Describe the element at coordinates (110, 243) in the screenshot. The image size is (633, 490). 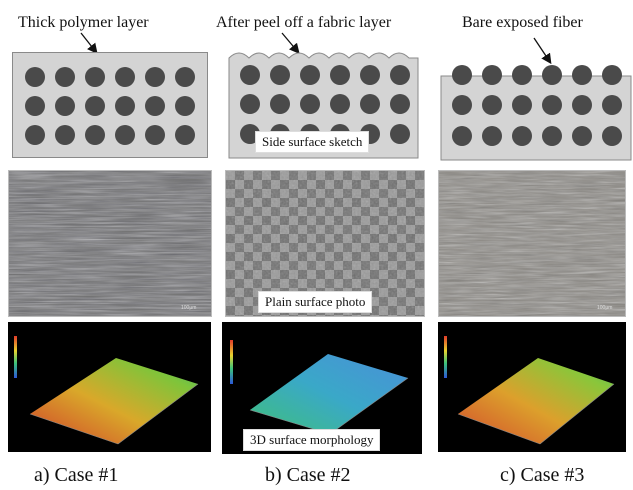
I see `photo-case1: 100μm` at that location.